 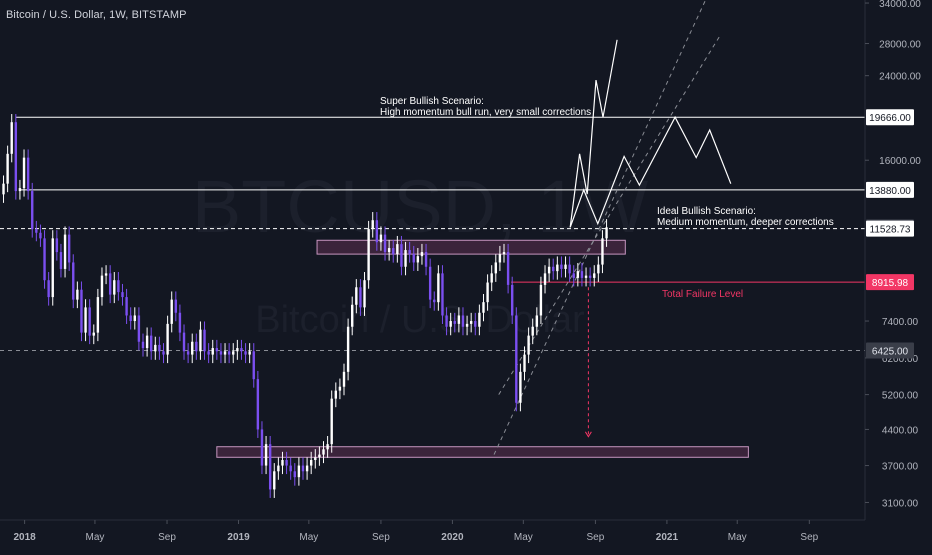 What do you see at coordinates (900, 359) in the screenshot?
I see `y-tick-label: 6200.00` at bounding box center [900, 359].